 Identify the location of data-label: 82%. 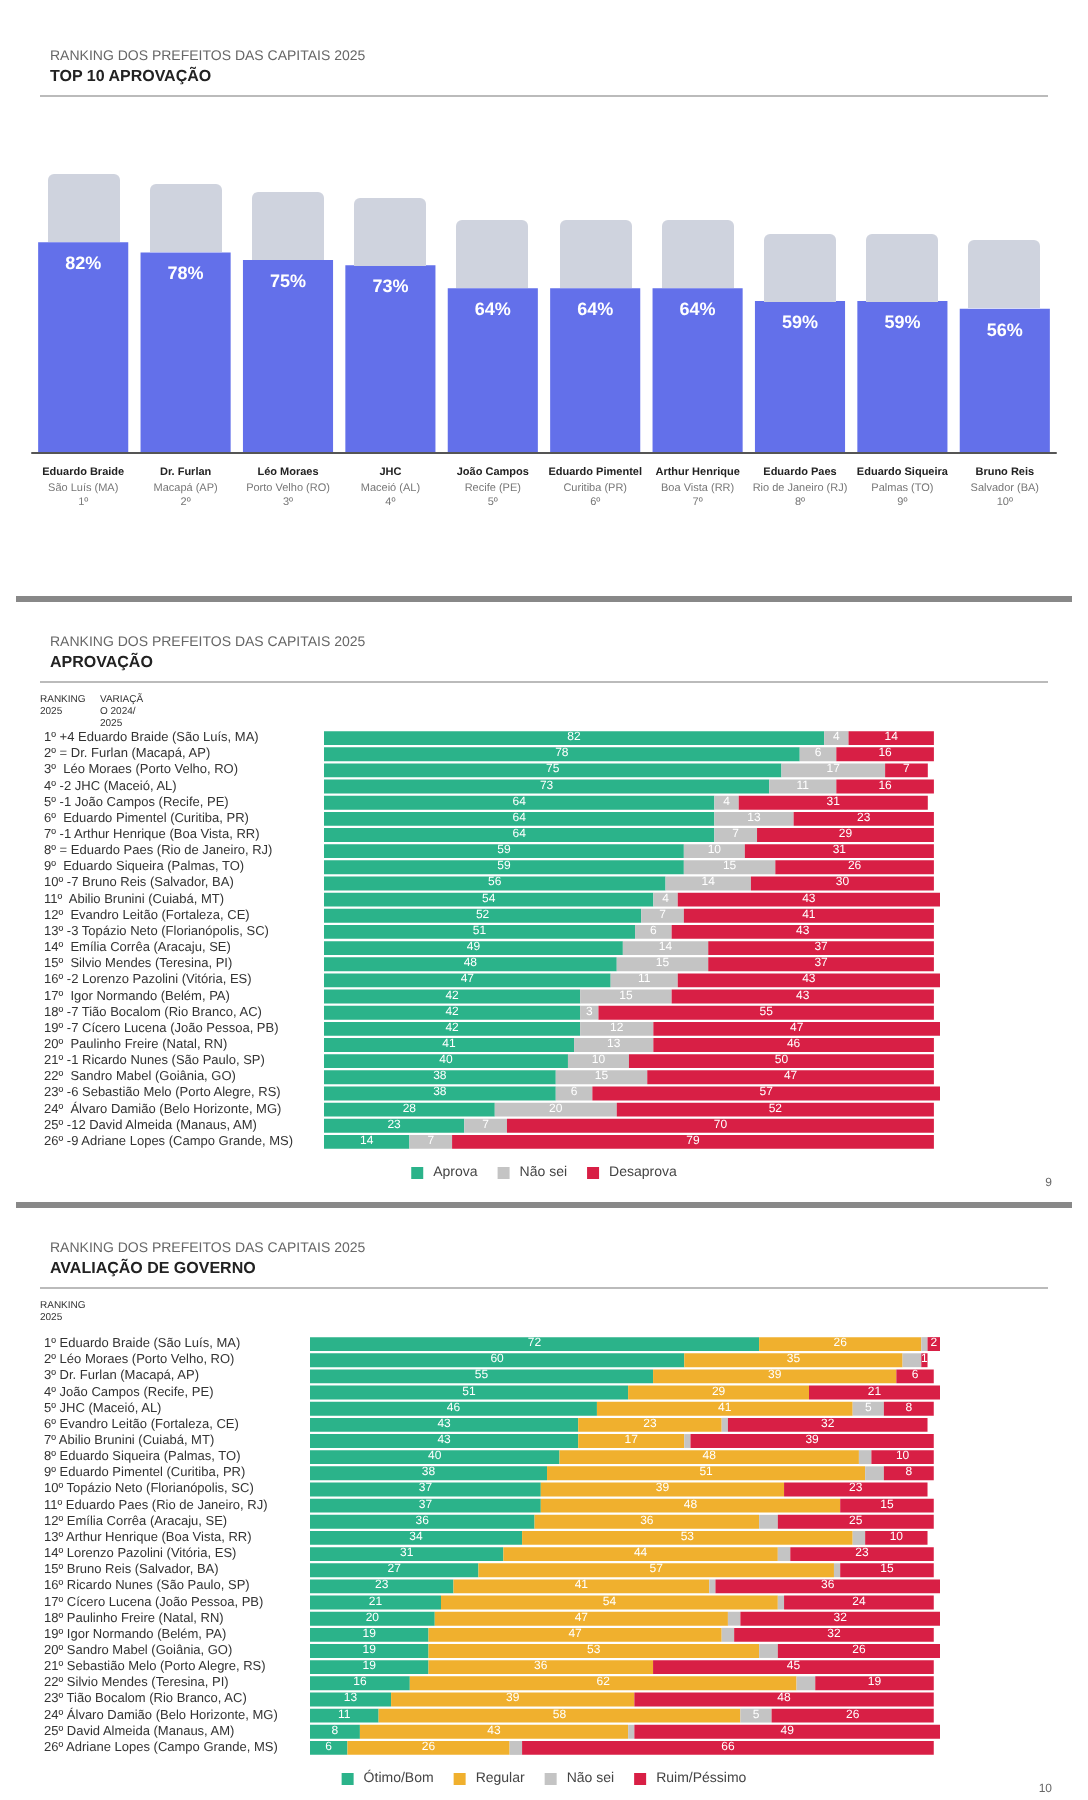
(83, 263).